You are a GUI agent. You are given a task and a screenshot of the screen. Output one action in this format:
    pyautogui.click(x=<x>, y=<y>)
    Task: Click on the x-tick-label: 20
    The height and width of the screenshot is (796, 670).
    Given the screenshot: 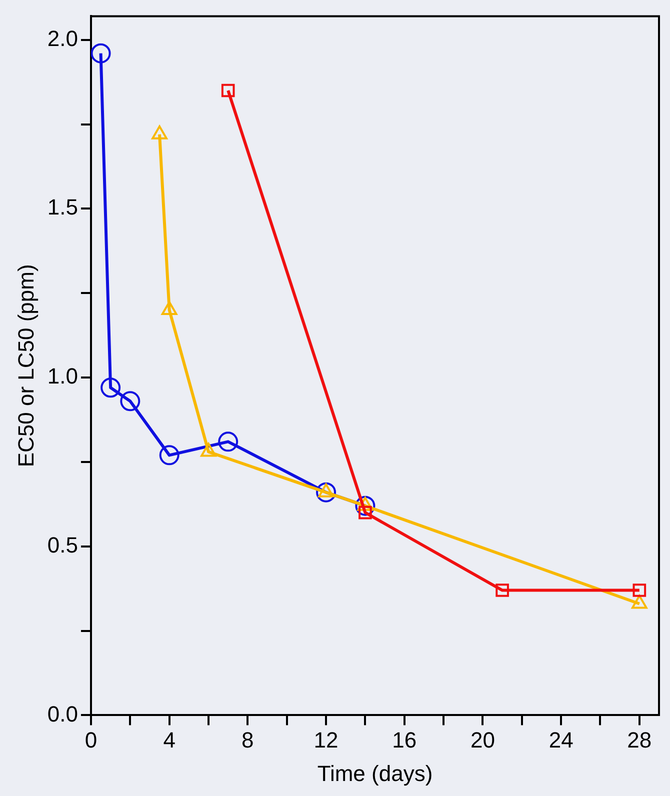 What is the action you would take?
    pyautogui.click(x=482, y=739)
    